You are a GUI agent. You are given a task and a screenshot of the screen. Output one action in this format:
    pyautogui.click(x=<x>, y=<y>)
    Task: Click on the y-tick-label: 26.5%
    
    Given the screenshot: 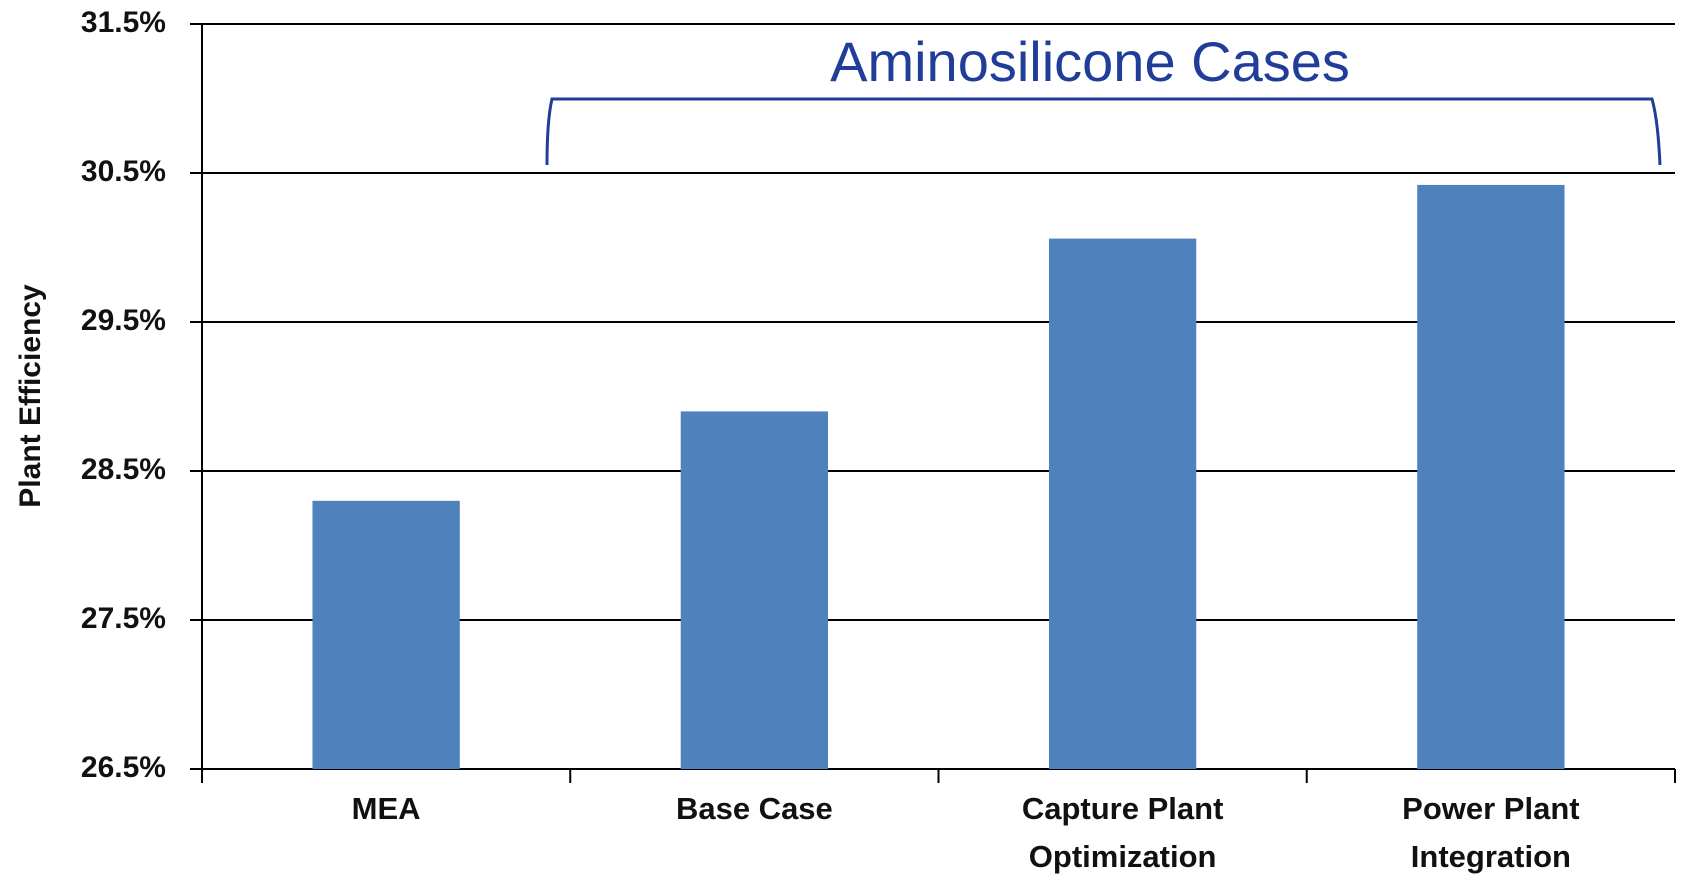 What is the action you would take?
    pyautogui.click(x=123, y=767)
    